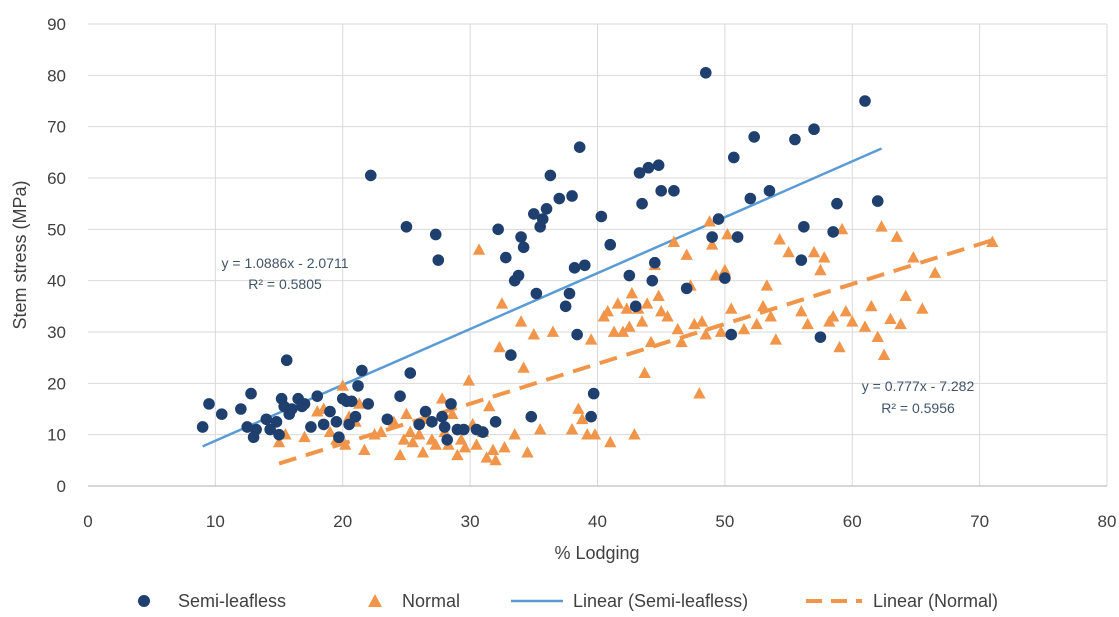 The height and width of the screenshot is (617, 1119). Describe the element at coordinates (935, 601) in the screenshot. I see `legend-label-linear-normal: Linear (Normal)` at that location.